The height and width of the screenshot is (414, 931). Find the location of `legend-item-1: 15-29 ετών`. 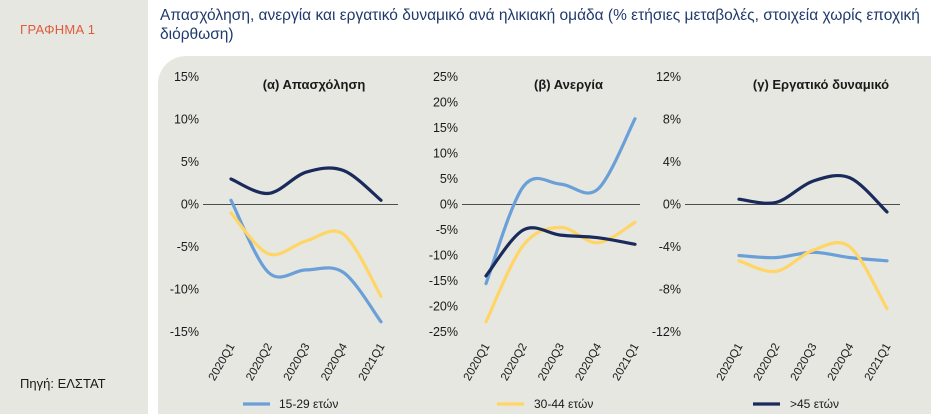

legend-item-1: 15-29 ετών is located at coordinates (290, 404).